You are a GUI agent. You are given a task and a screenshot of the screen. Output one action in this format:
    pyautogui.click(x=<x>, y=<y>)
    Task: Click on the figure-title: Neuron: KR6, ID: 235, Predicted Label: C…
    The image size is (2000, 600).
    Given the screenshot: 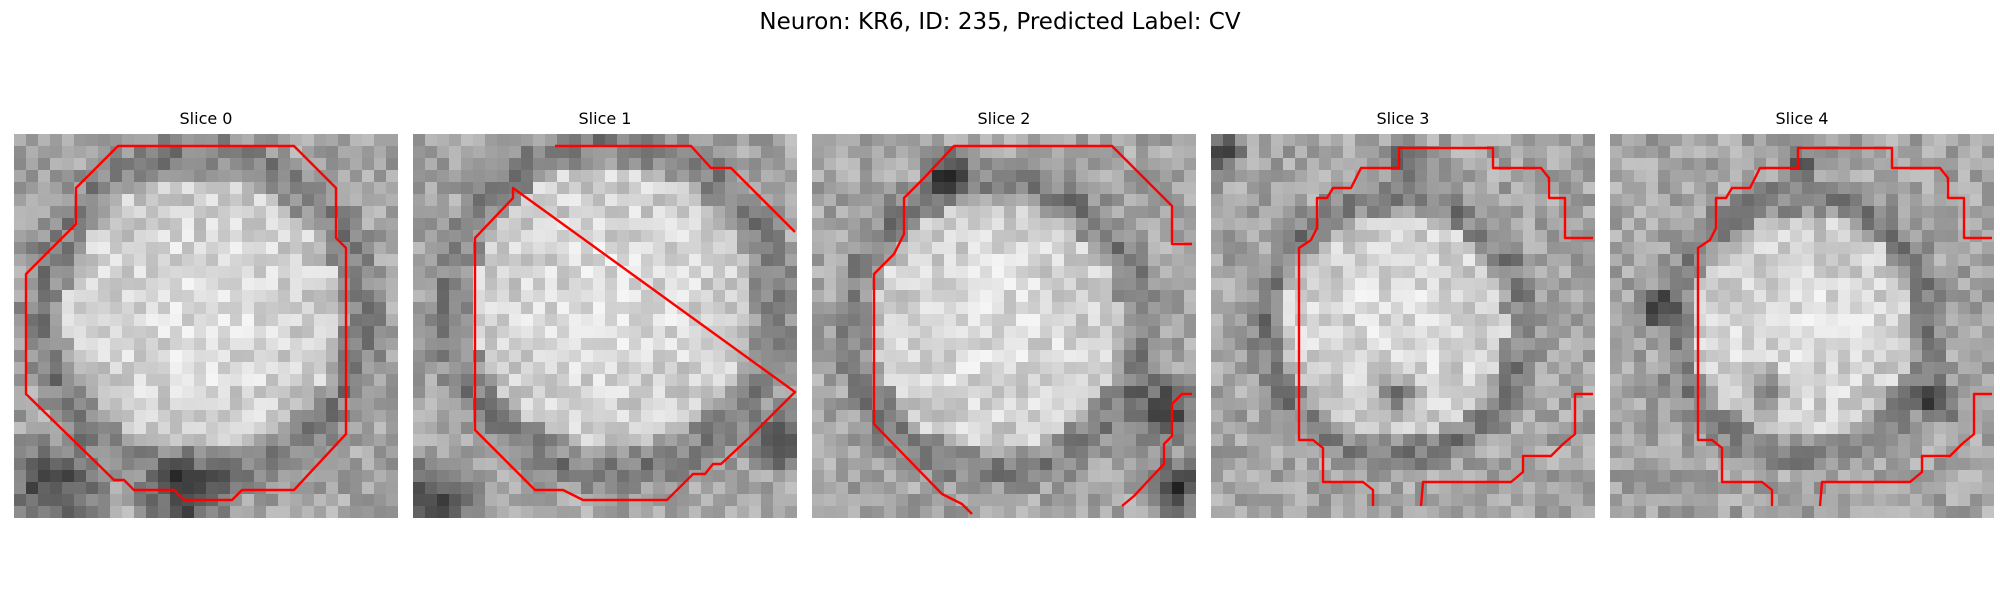 What is the action you would take?
    pyautogui.click(x=1000, y=22)
    